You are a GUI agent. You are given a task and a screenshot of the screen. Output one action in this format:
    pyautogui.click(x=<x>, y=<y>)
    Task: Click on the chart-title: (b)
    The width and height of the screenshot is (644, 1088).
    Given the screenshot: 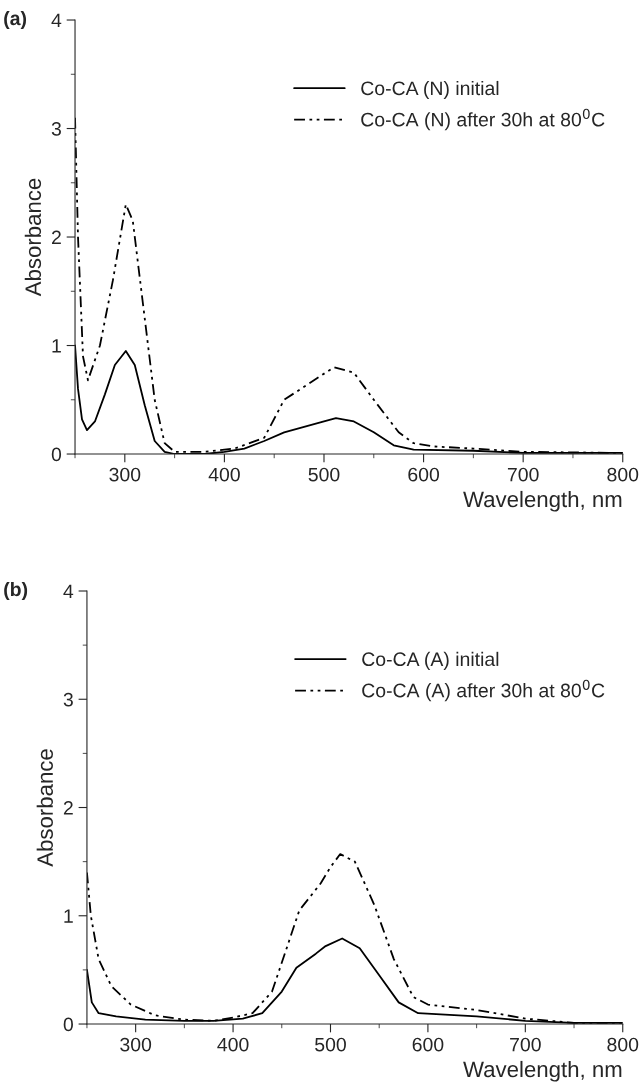 What is the action you would take?
    pyautogui.click(x=16, y=591)
    